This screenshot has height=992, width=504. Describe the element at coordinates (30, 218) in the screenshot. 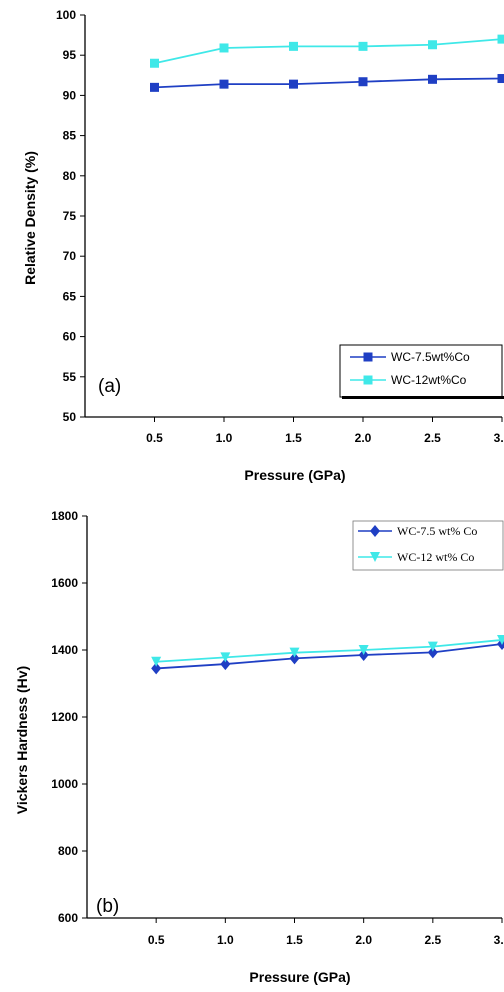

I see `panel-a-y-axis-label: Relative Density (%)` at that location.